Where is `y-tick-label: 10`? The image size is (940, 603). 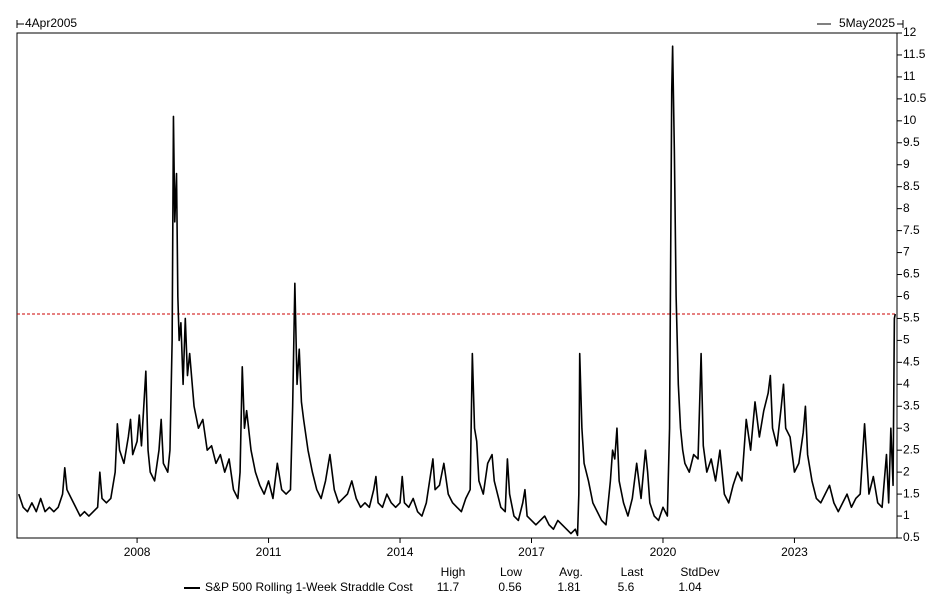
y-tick-label: 10 is located at coordinates (910, 120).